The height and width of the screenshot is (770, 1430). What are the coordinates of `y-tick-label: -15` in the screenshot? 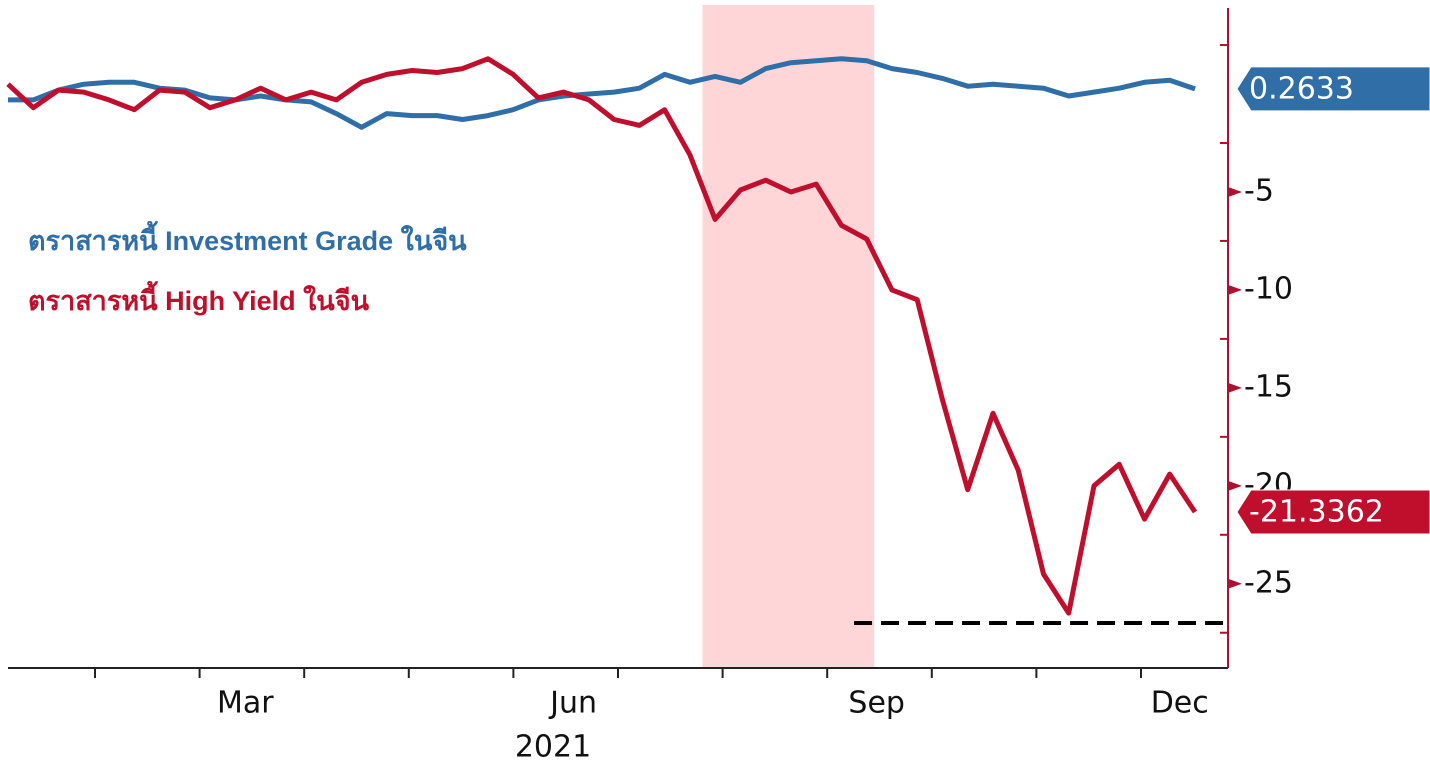 It's located at (1268, 386).